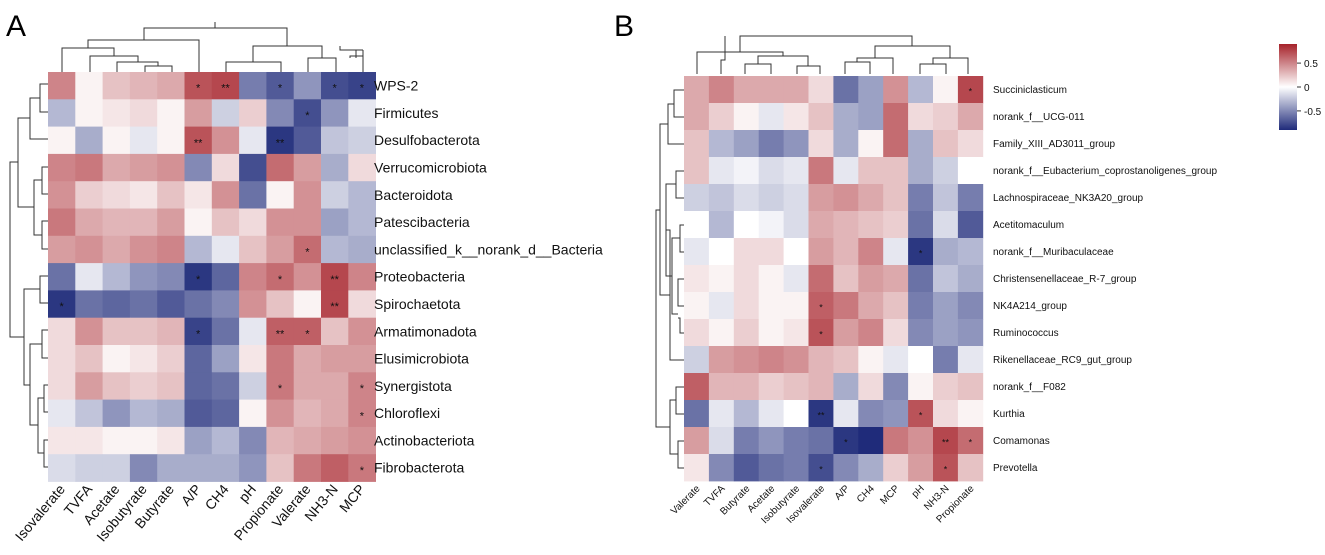 This screenshot has width=1325, height=555. Describe the element at coordinates (1054, 144) in the screenshot. I see `row-label: Family_XIII_AD3011_group` at that location.